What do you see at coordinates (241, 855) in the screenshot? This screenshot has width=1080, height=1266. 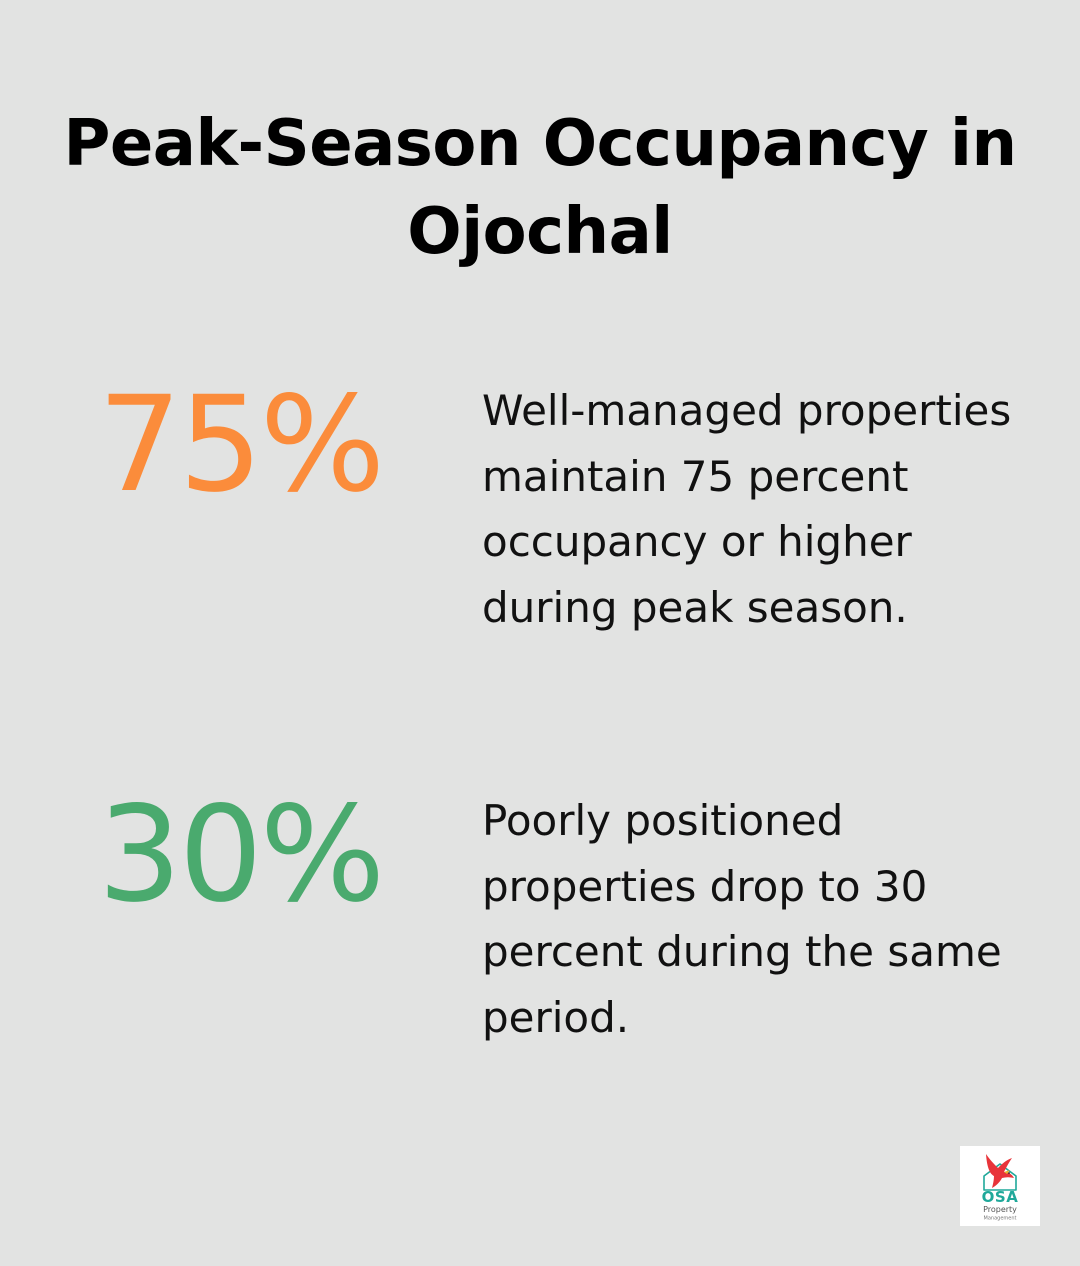 I see `stat-value-30-percent: 30%` at bounding box center [241, 855].